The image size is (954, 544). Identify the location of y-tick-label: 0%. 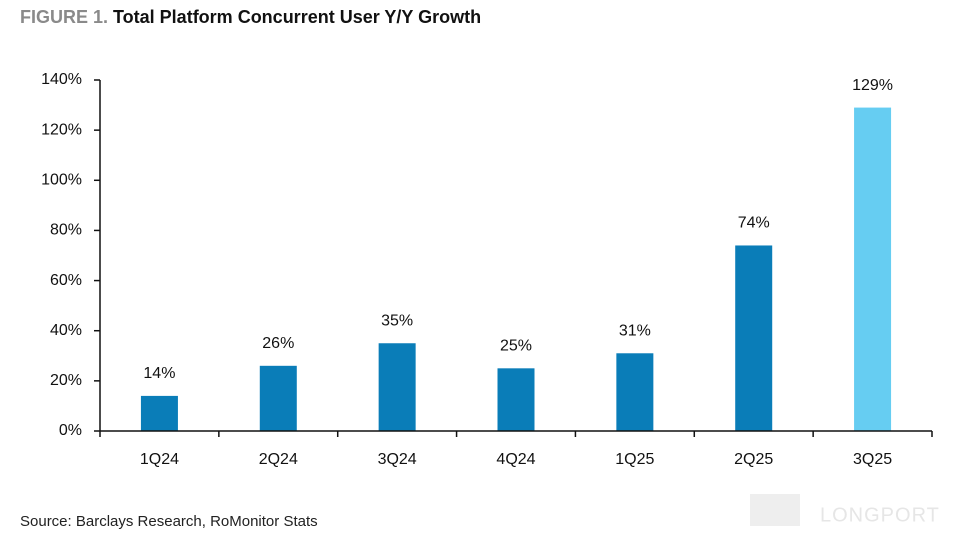
(70, 430).